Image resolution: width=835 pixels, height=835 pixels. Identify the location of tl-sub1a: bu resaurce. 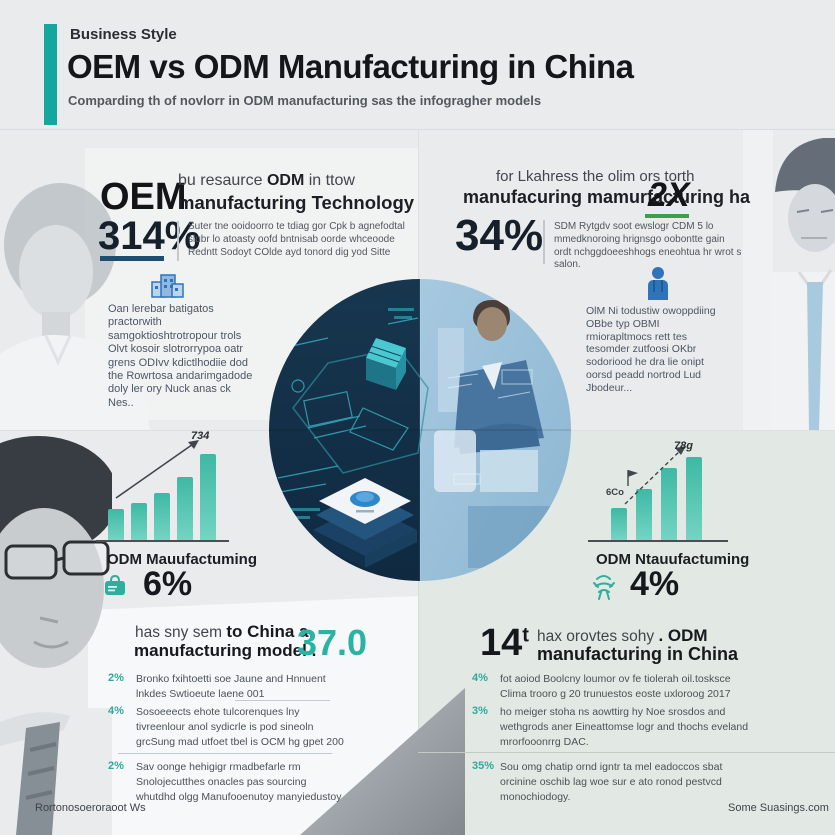
(222, 180).